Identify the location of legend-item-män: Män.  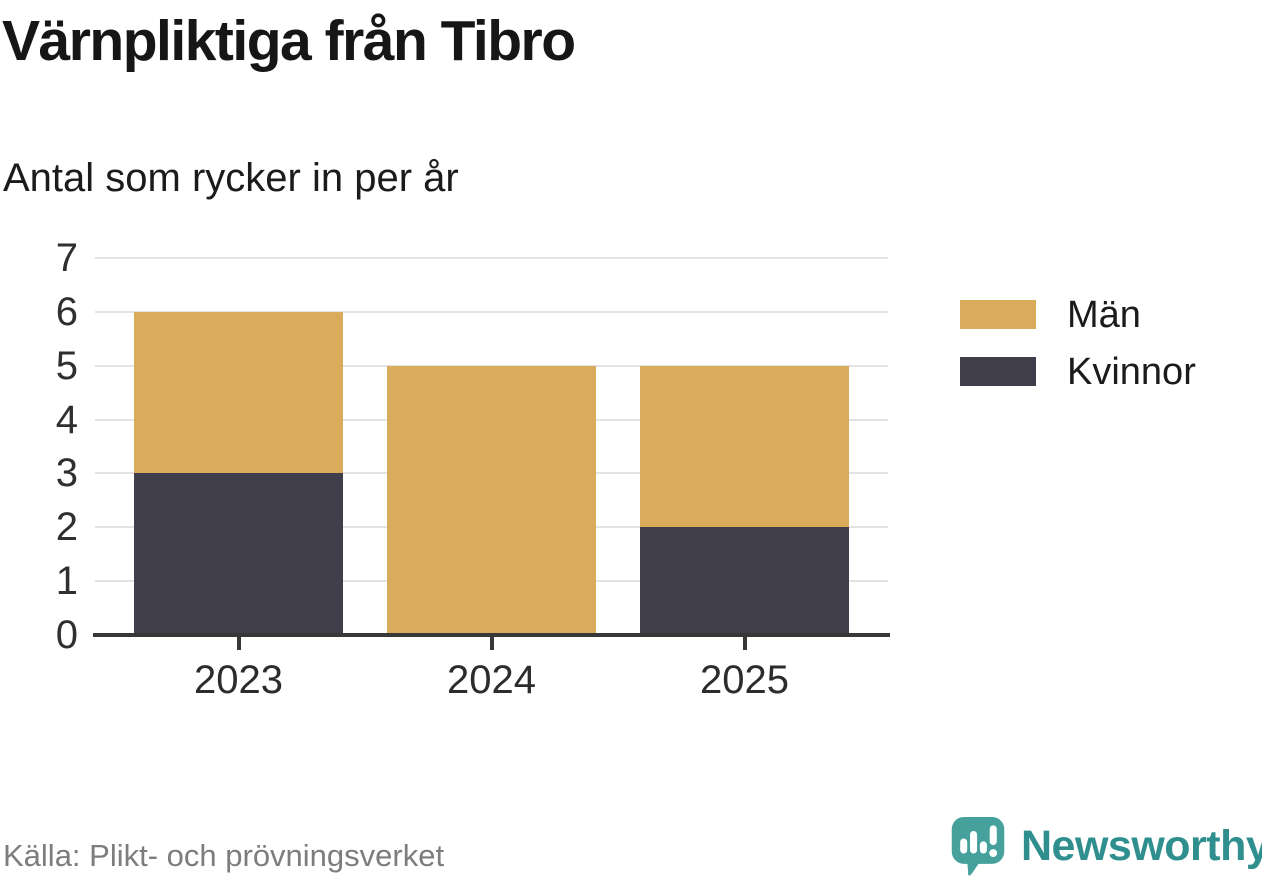
(1078, 315).